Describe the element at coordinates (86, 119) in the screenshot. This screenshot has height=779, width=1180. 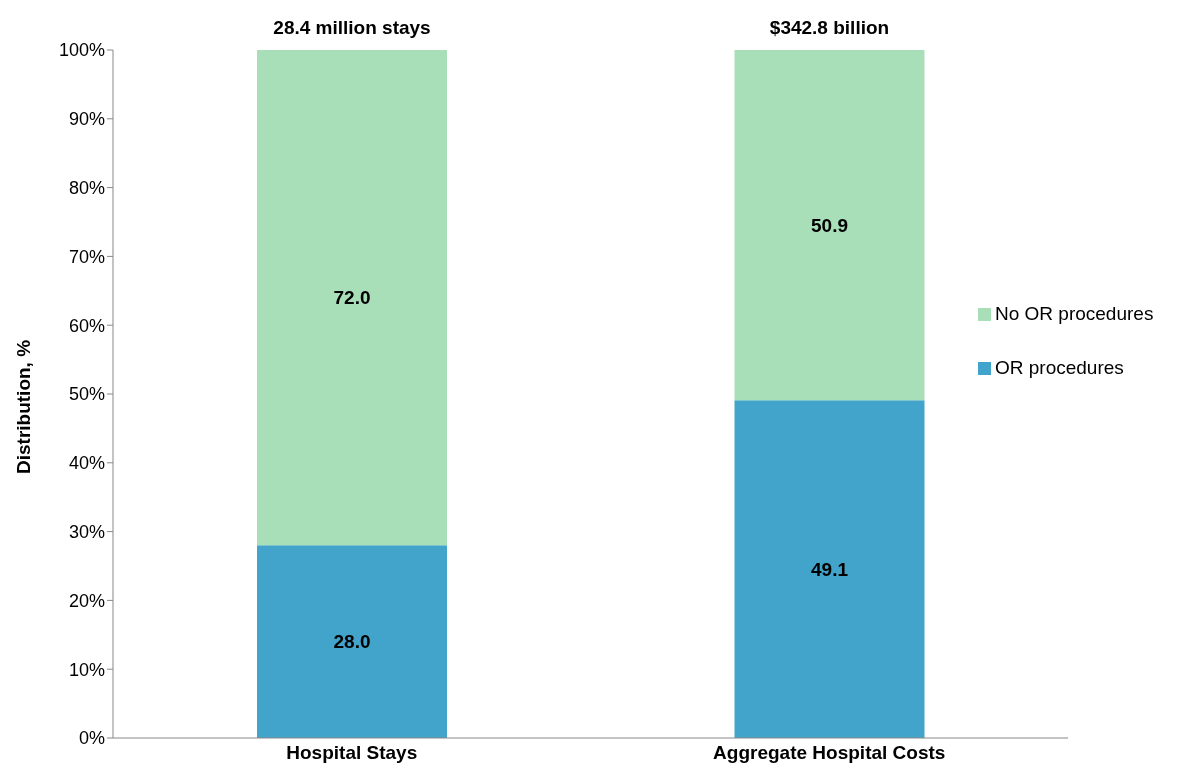
I see `y-tick-label: 90%` at that location.